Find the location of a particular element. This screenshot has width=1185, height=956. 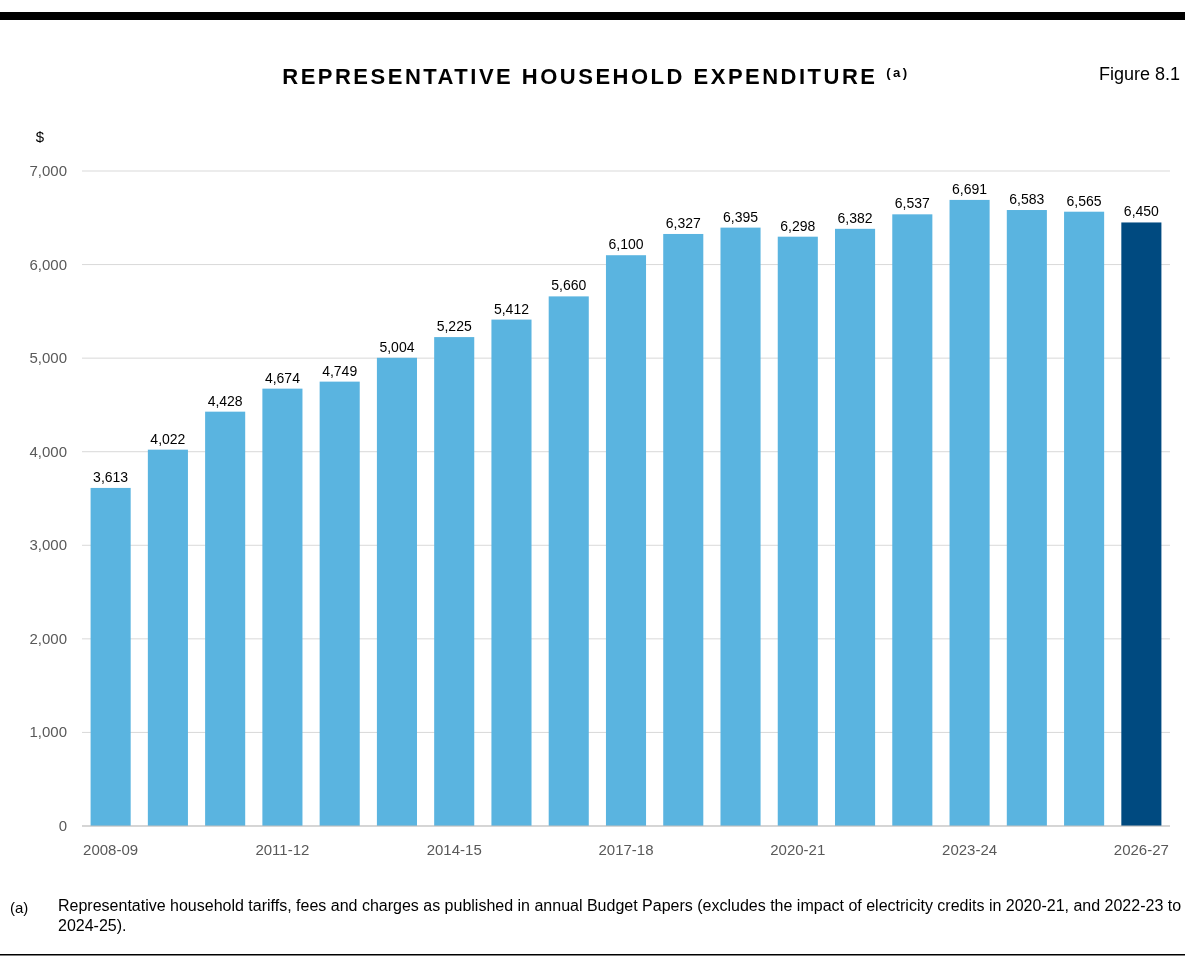

data-label: 5,225 is located at coordinates (454, 326).